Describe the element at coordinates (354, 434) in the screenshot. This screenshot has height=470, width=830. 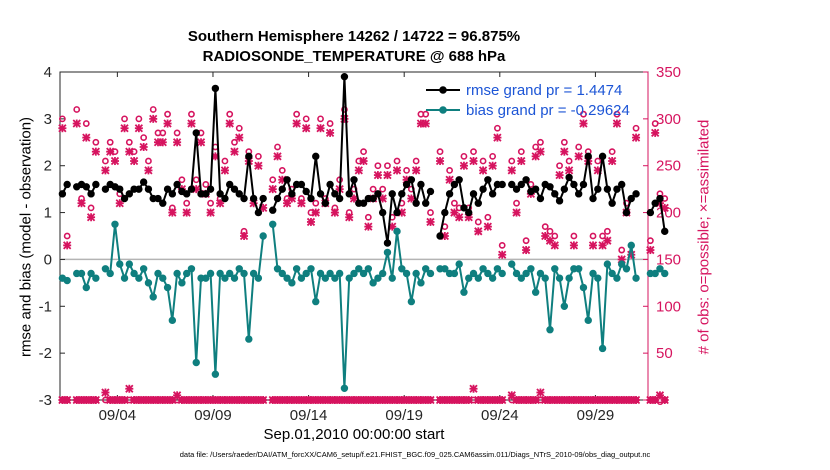
I see `x-axis-label: Sep.01,2010 00:00:00 start` at that location.